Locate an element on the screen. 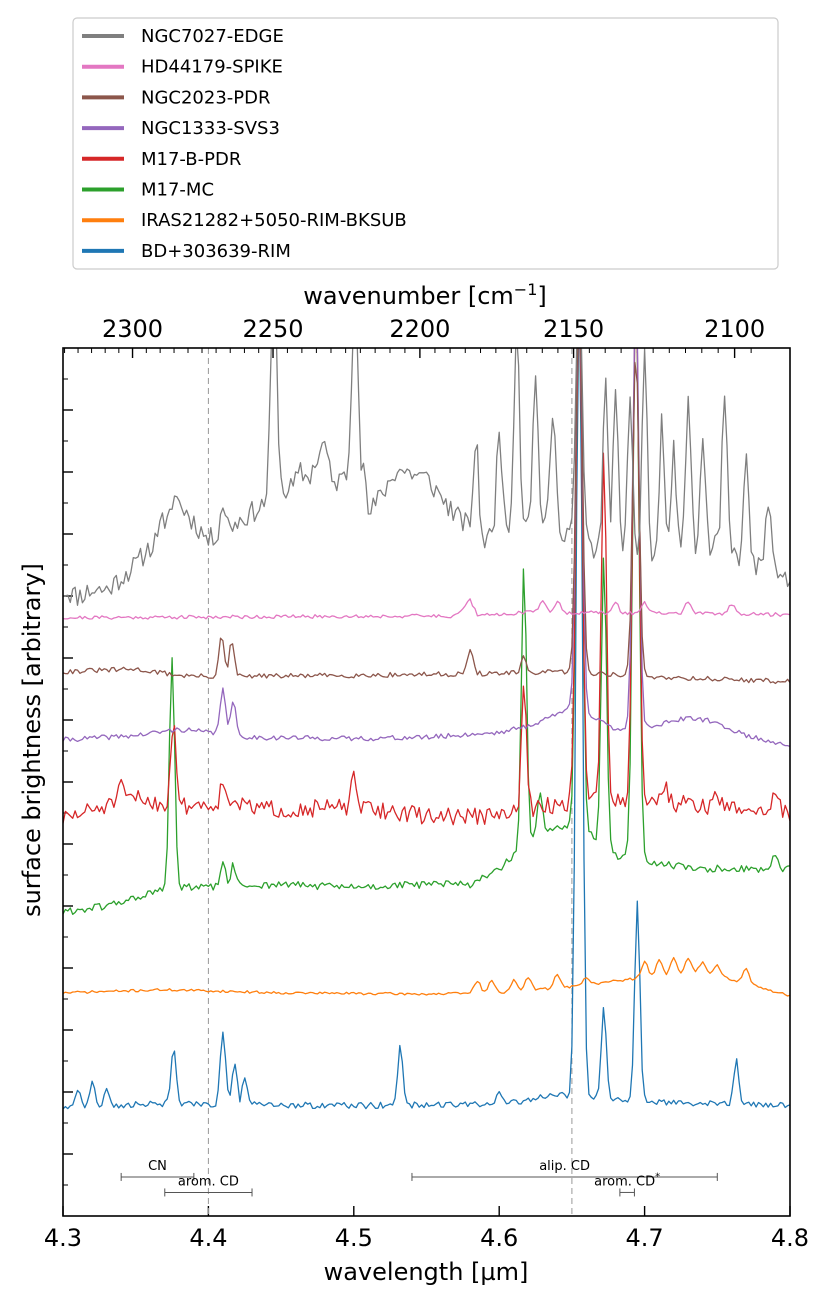 This screenshot has height=1304, width=829. x-tick-label: 4.6 is located at coordinates (499, 1238).